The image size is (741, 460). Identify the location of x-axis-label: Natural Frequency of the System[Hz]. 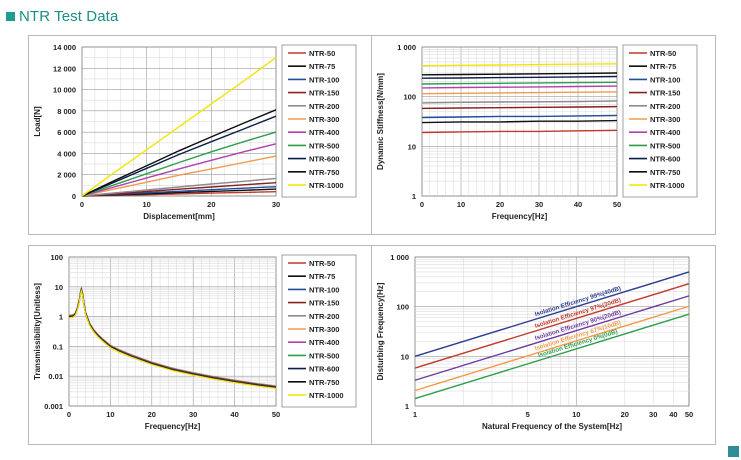
(552, 426).